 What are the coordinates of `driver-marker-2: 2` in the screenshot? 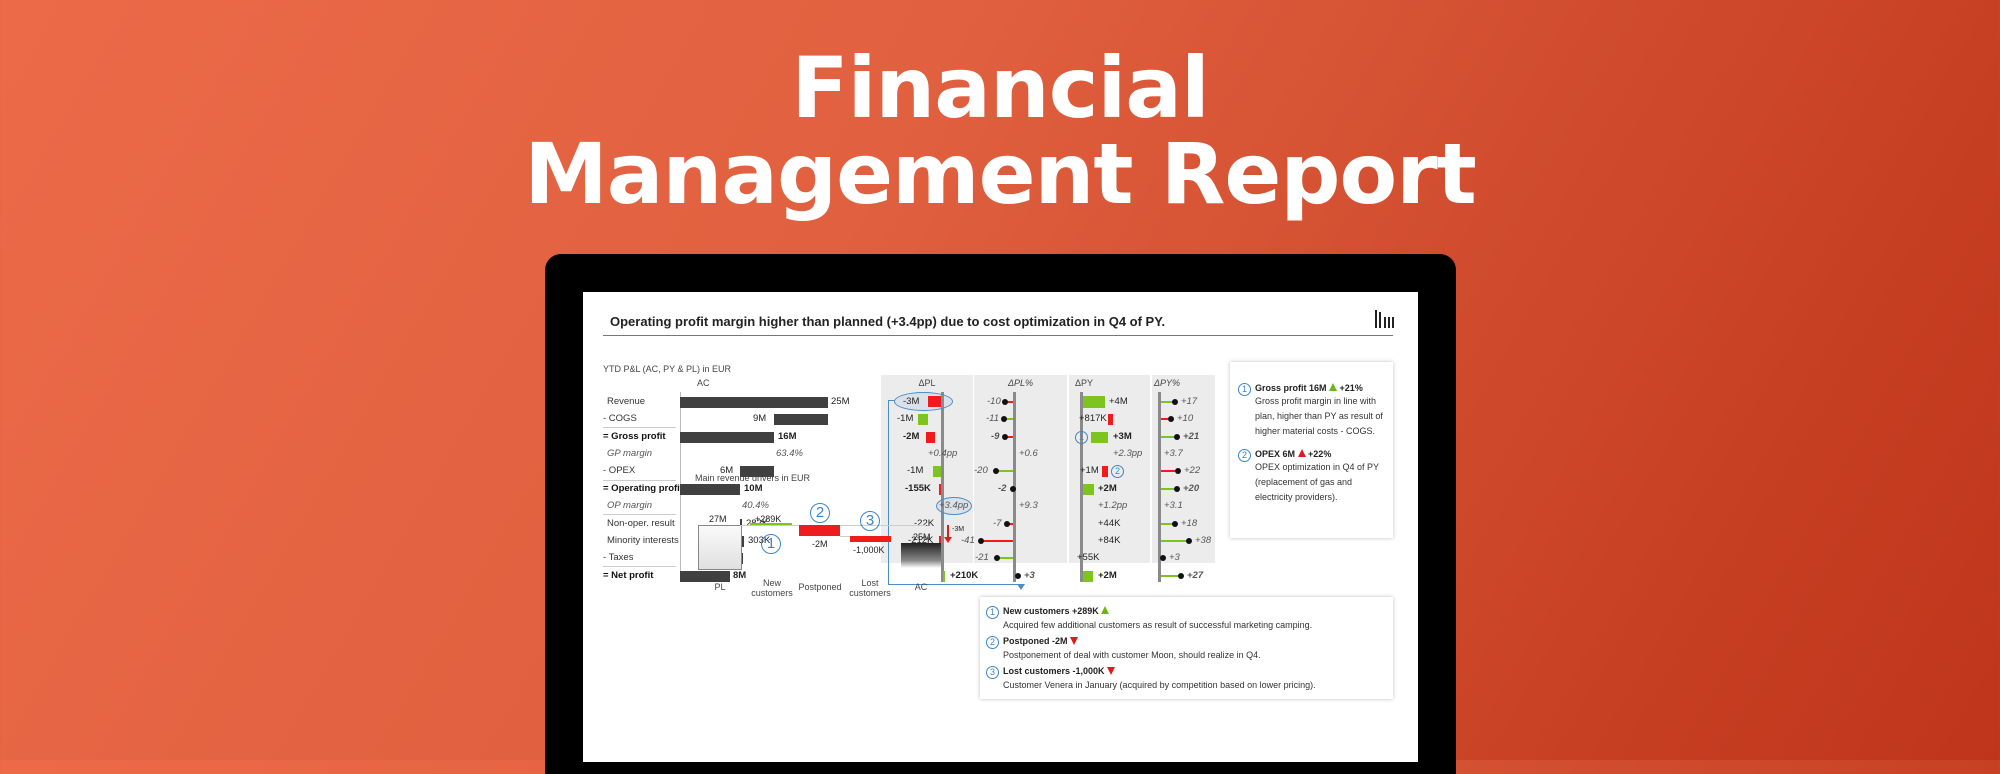 It's located at (820, 513).